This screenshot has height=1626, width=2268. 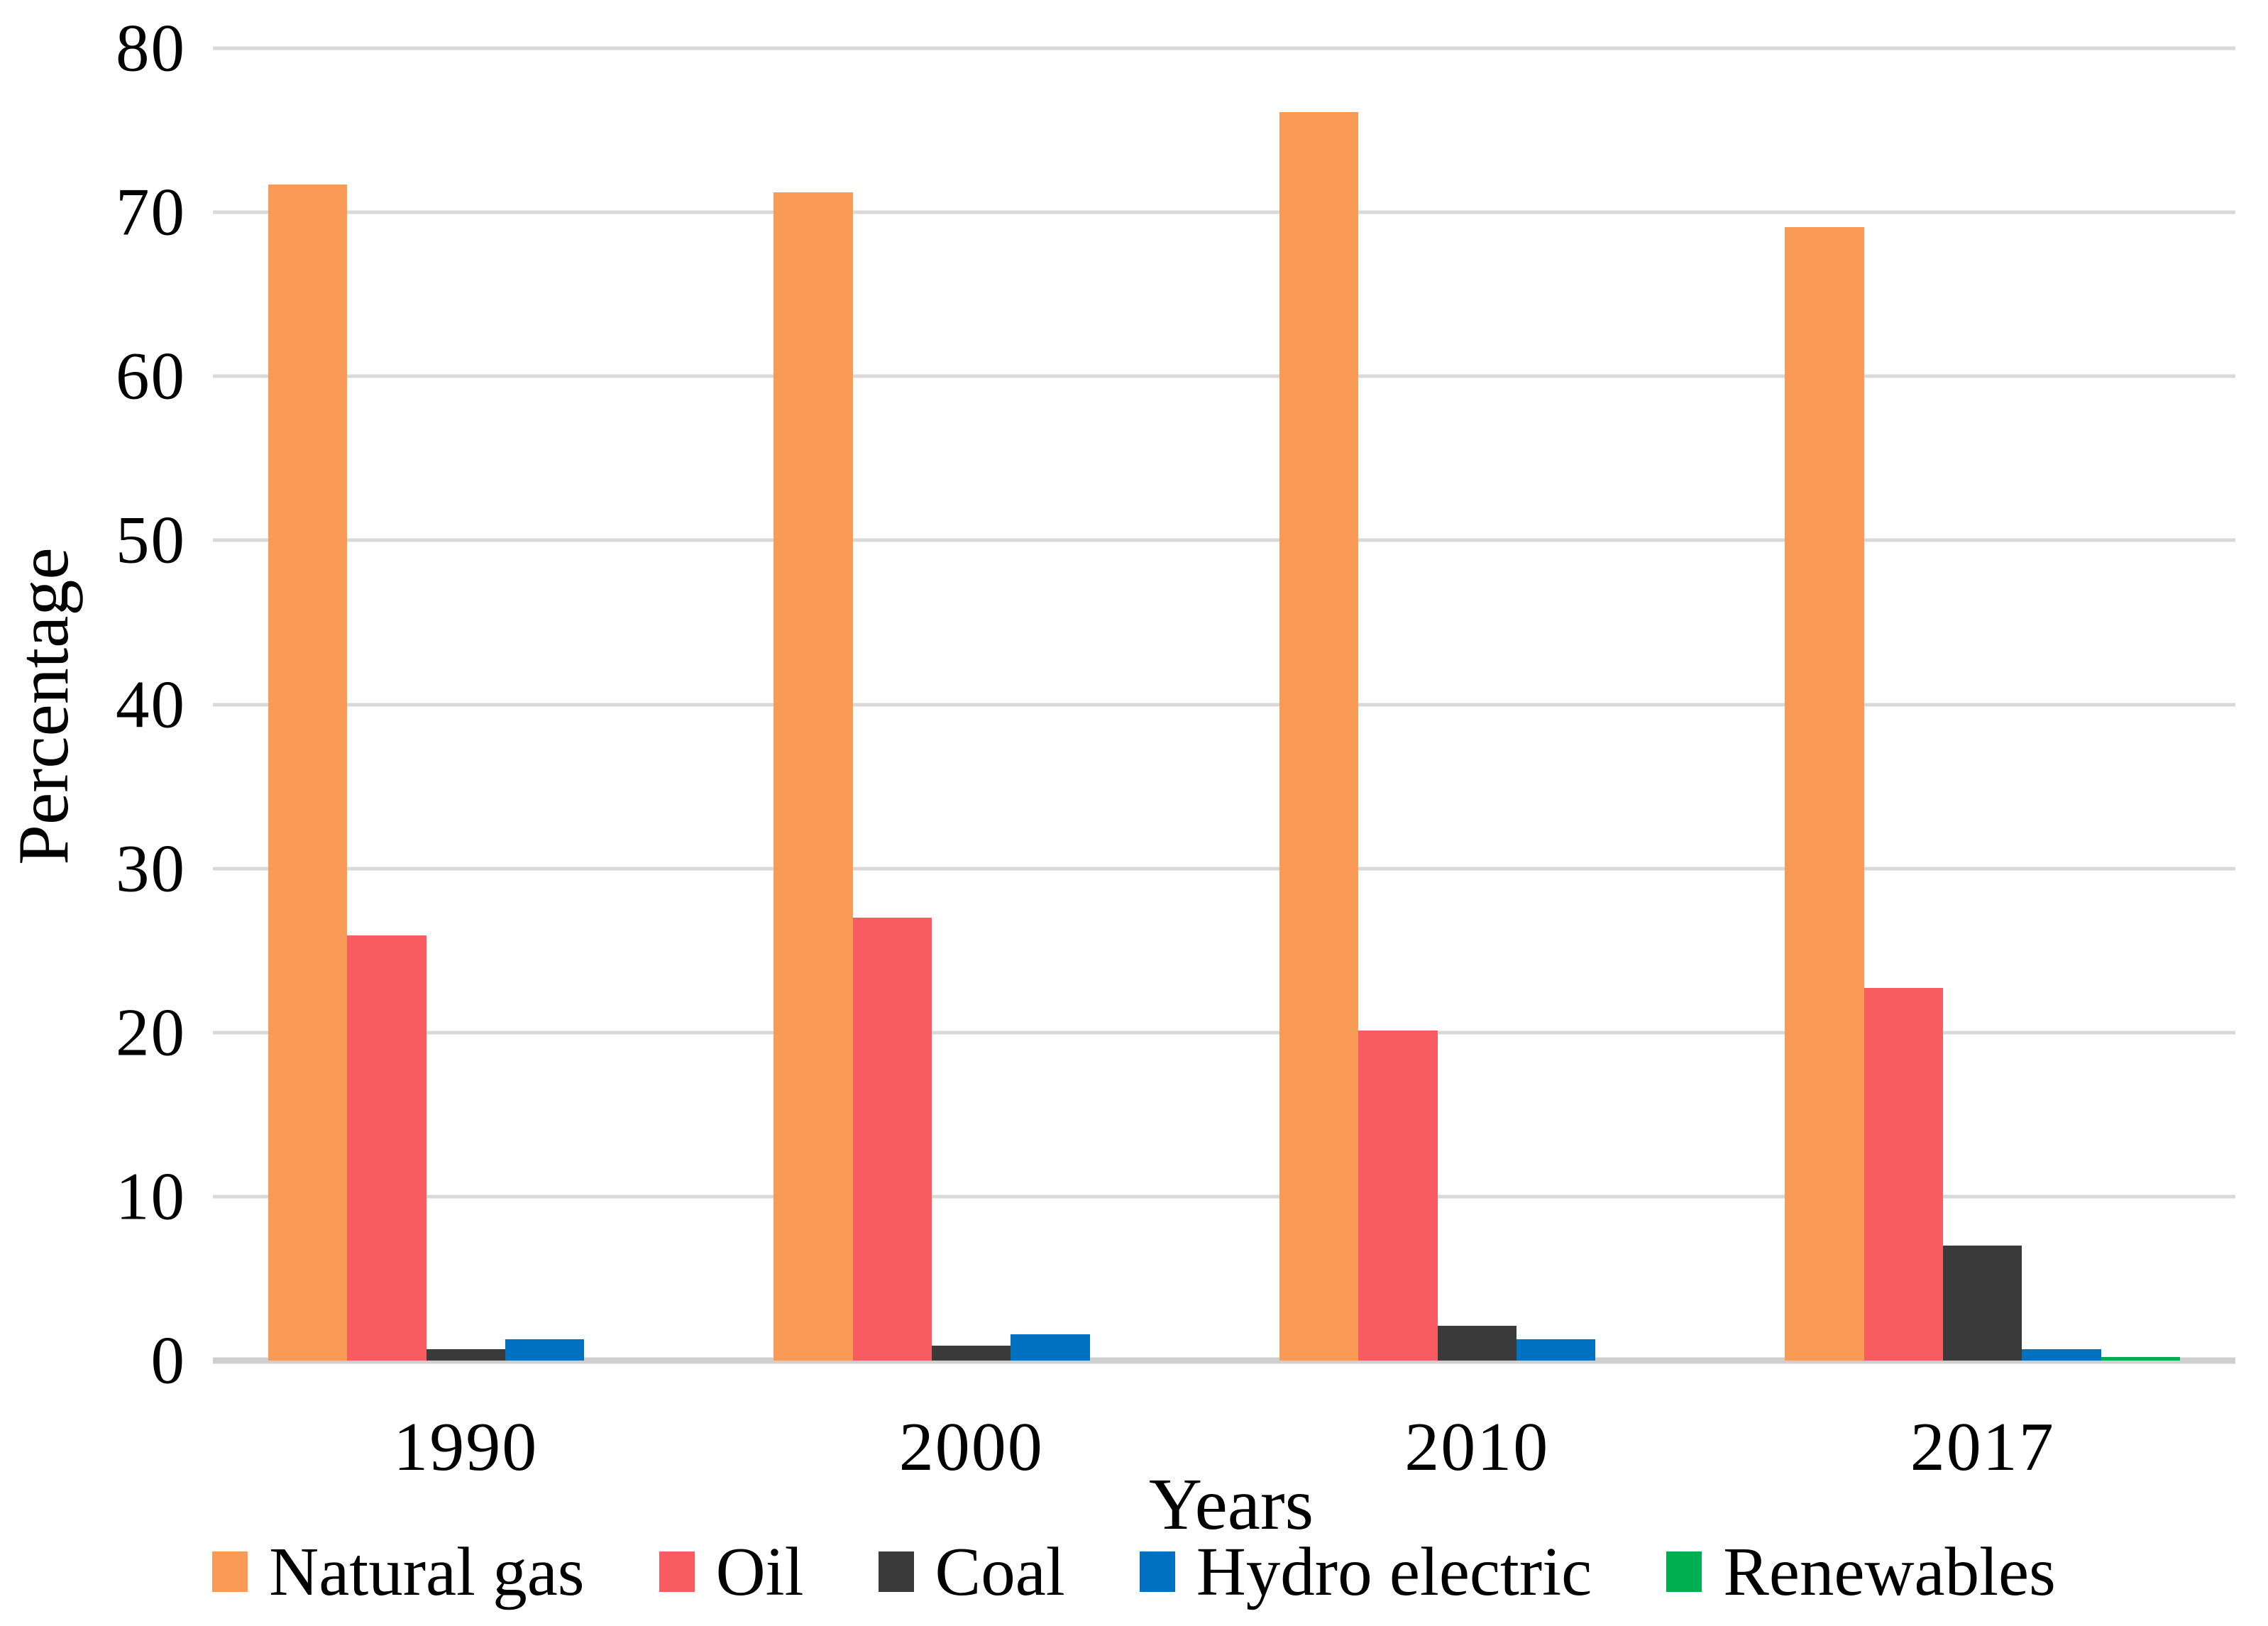 What do you see at coordinates (1556, 1350) in the screenshot?
I see `bar-hydro-electric-2010` at bounding box center [1556, 1350].